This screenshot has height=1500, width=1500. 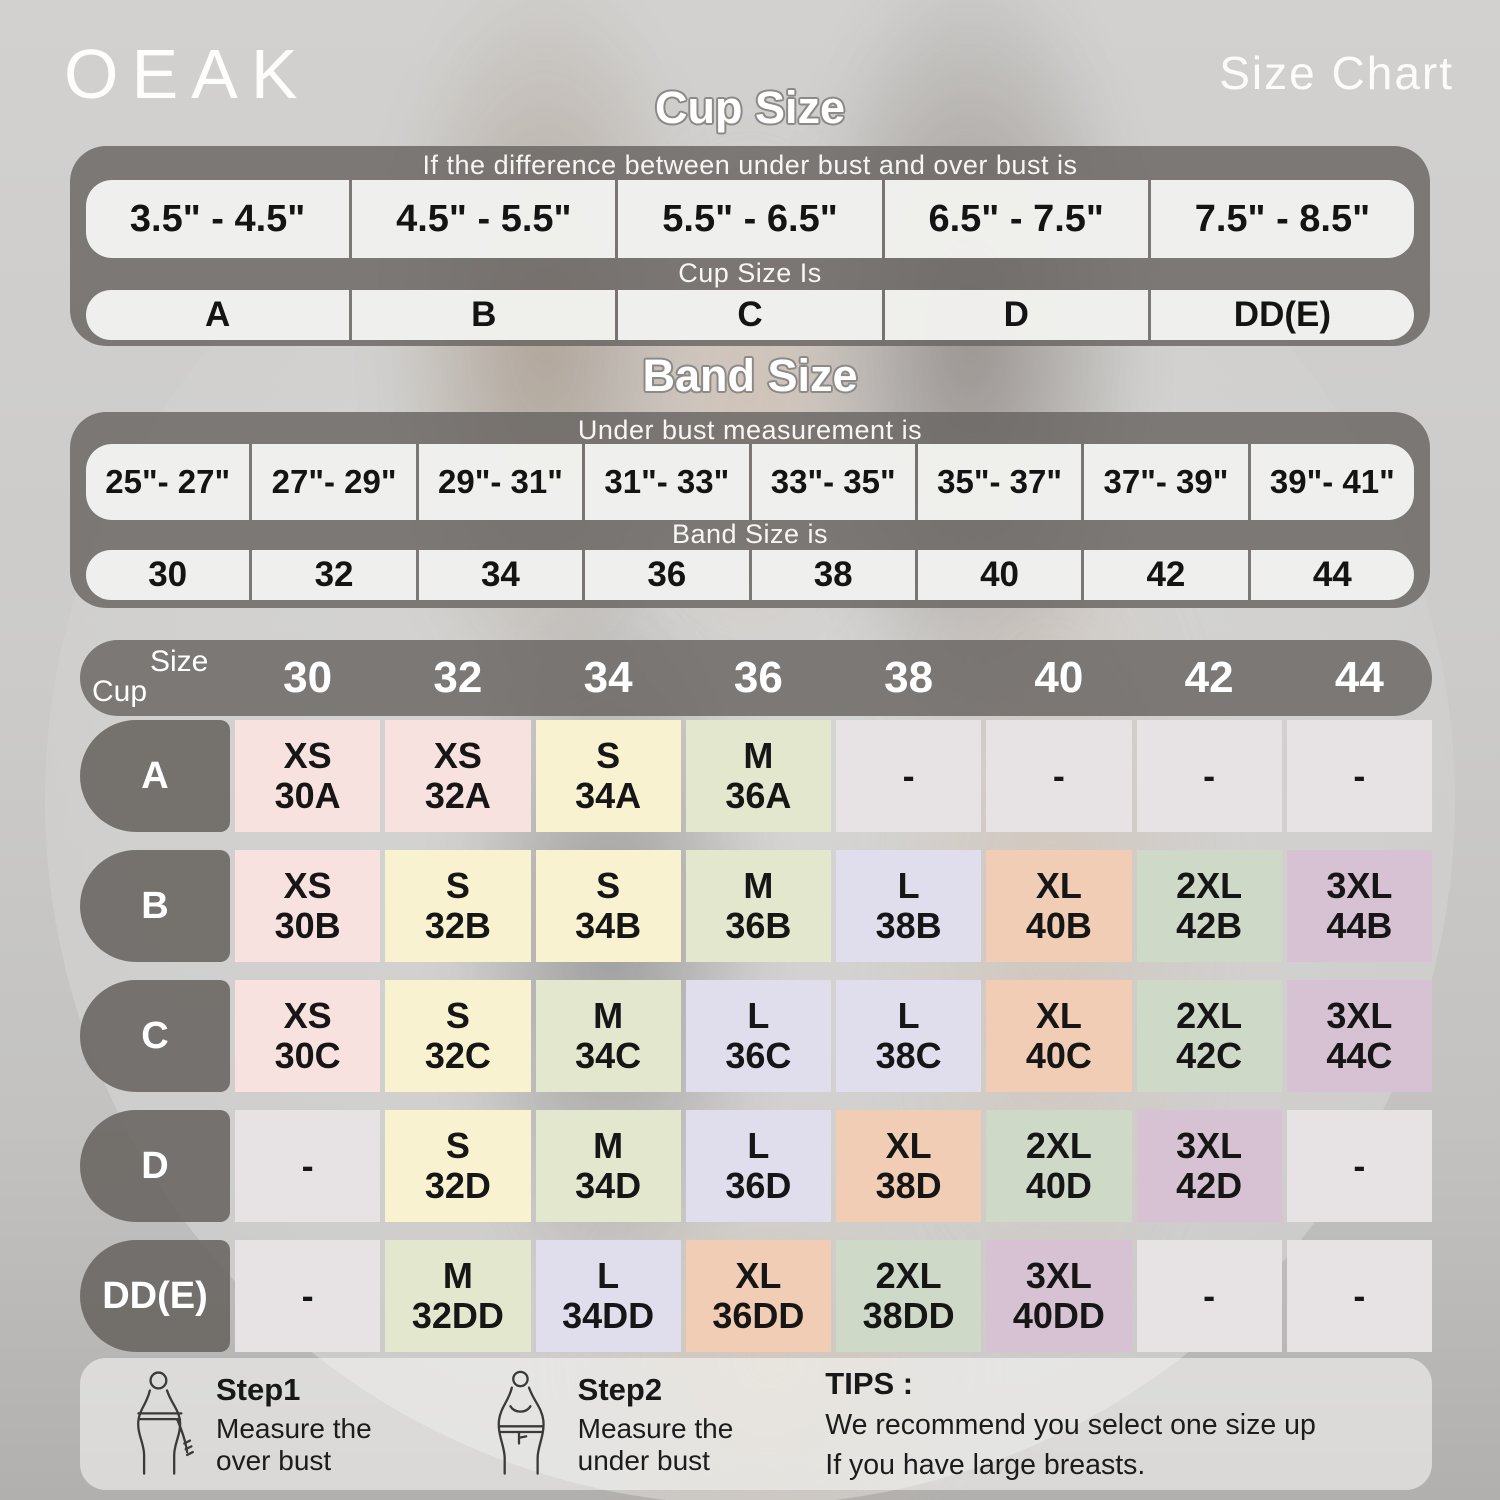 I want to click on footer-instructions: Step1 Measure the over bust, so click(x=756, y=1424).